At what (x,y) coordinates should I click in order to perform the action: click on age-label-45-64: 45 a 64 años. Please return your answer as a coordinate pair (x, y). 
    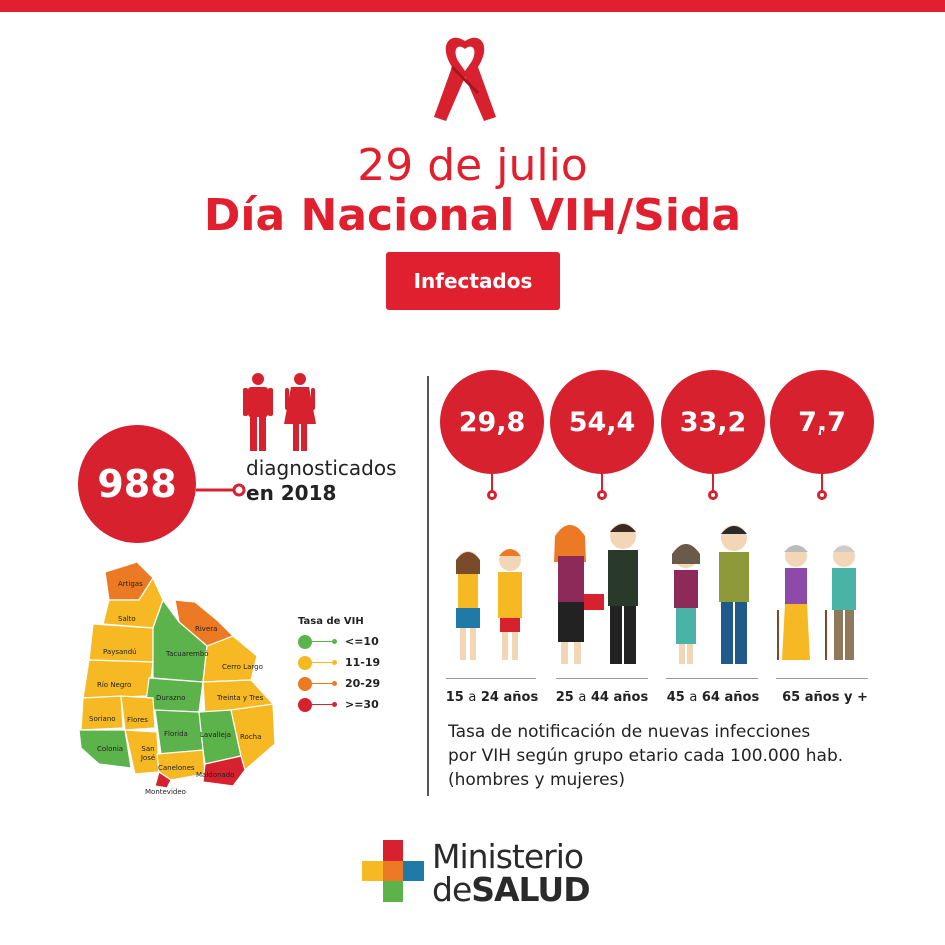
    Looking at the image, I should click on (713, 697).